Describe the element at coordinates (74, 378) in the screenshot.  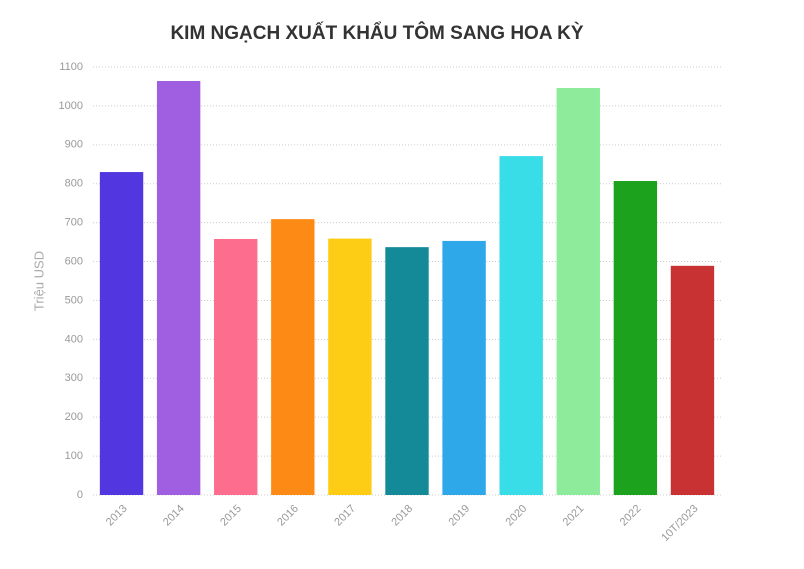
I see `y-tick-label: 300` at that location.